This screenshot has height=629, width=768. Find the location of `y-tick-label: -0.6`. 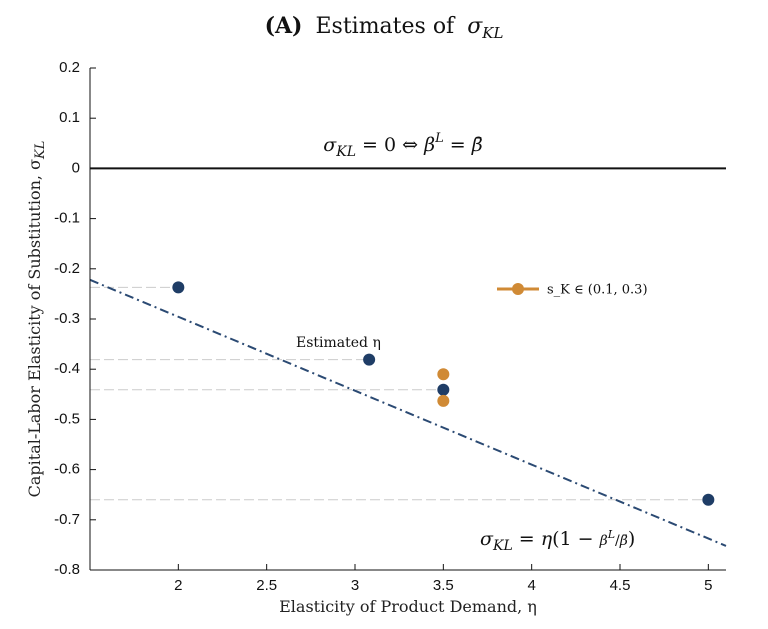

y-tick-label: -0.6 is located at coordinates (67, 469).